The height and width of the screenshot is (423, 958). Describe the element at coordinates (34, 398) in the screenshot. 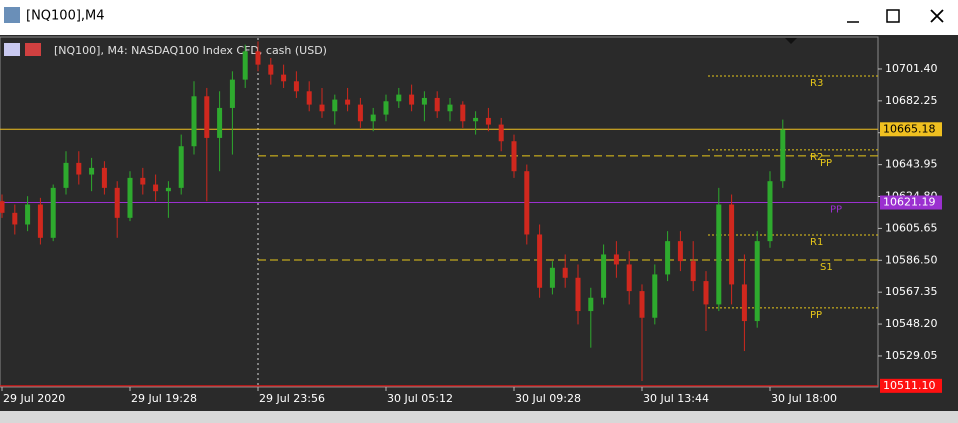

I see `x-tick-label: 29 Jul 2020` at that location.